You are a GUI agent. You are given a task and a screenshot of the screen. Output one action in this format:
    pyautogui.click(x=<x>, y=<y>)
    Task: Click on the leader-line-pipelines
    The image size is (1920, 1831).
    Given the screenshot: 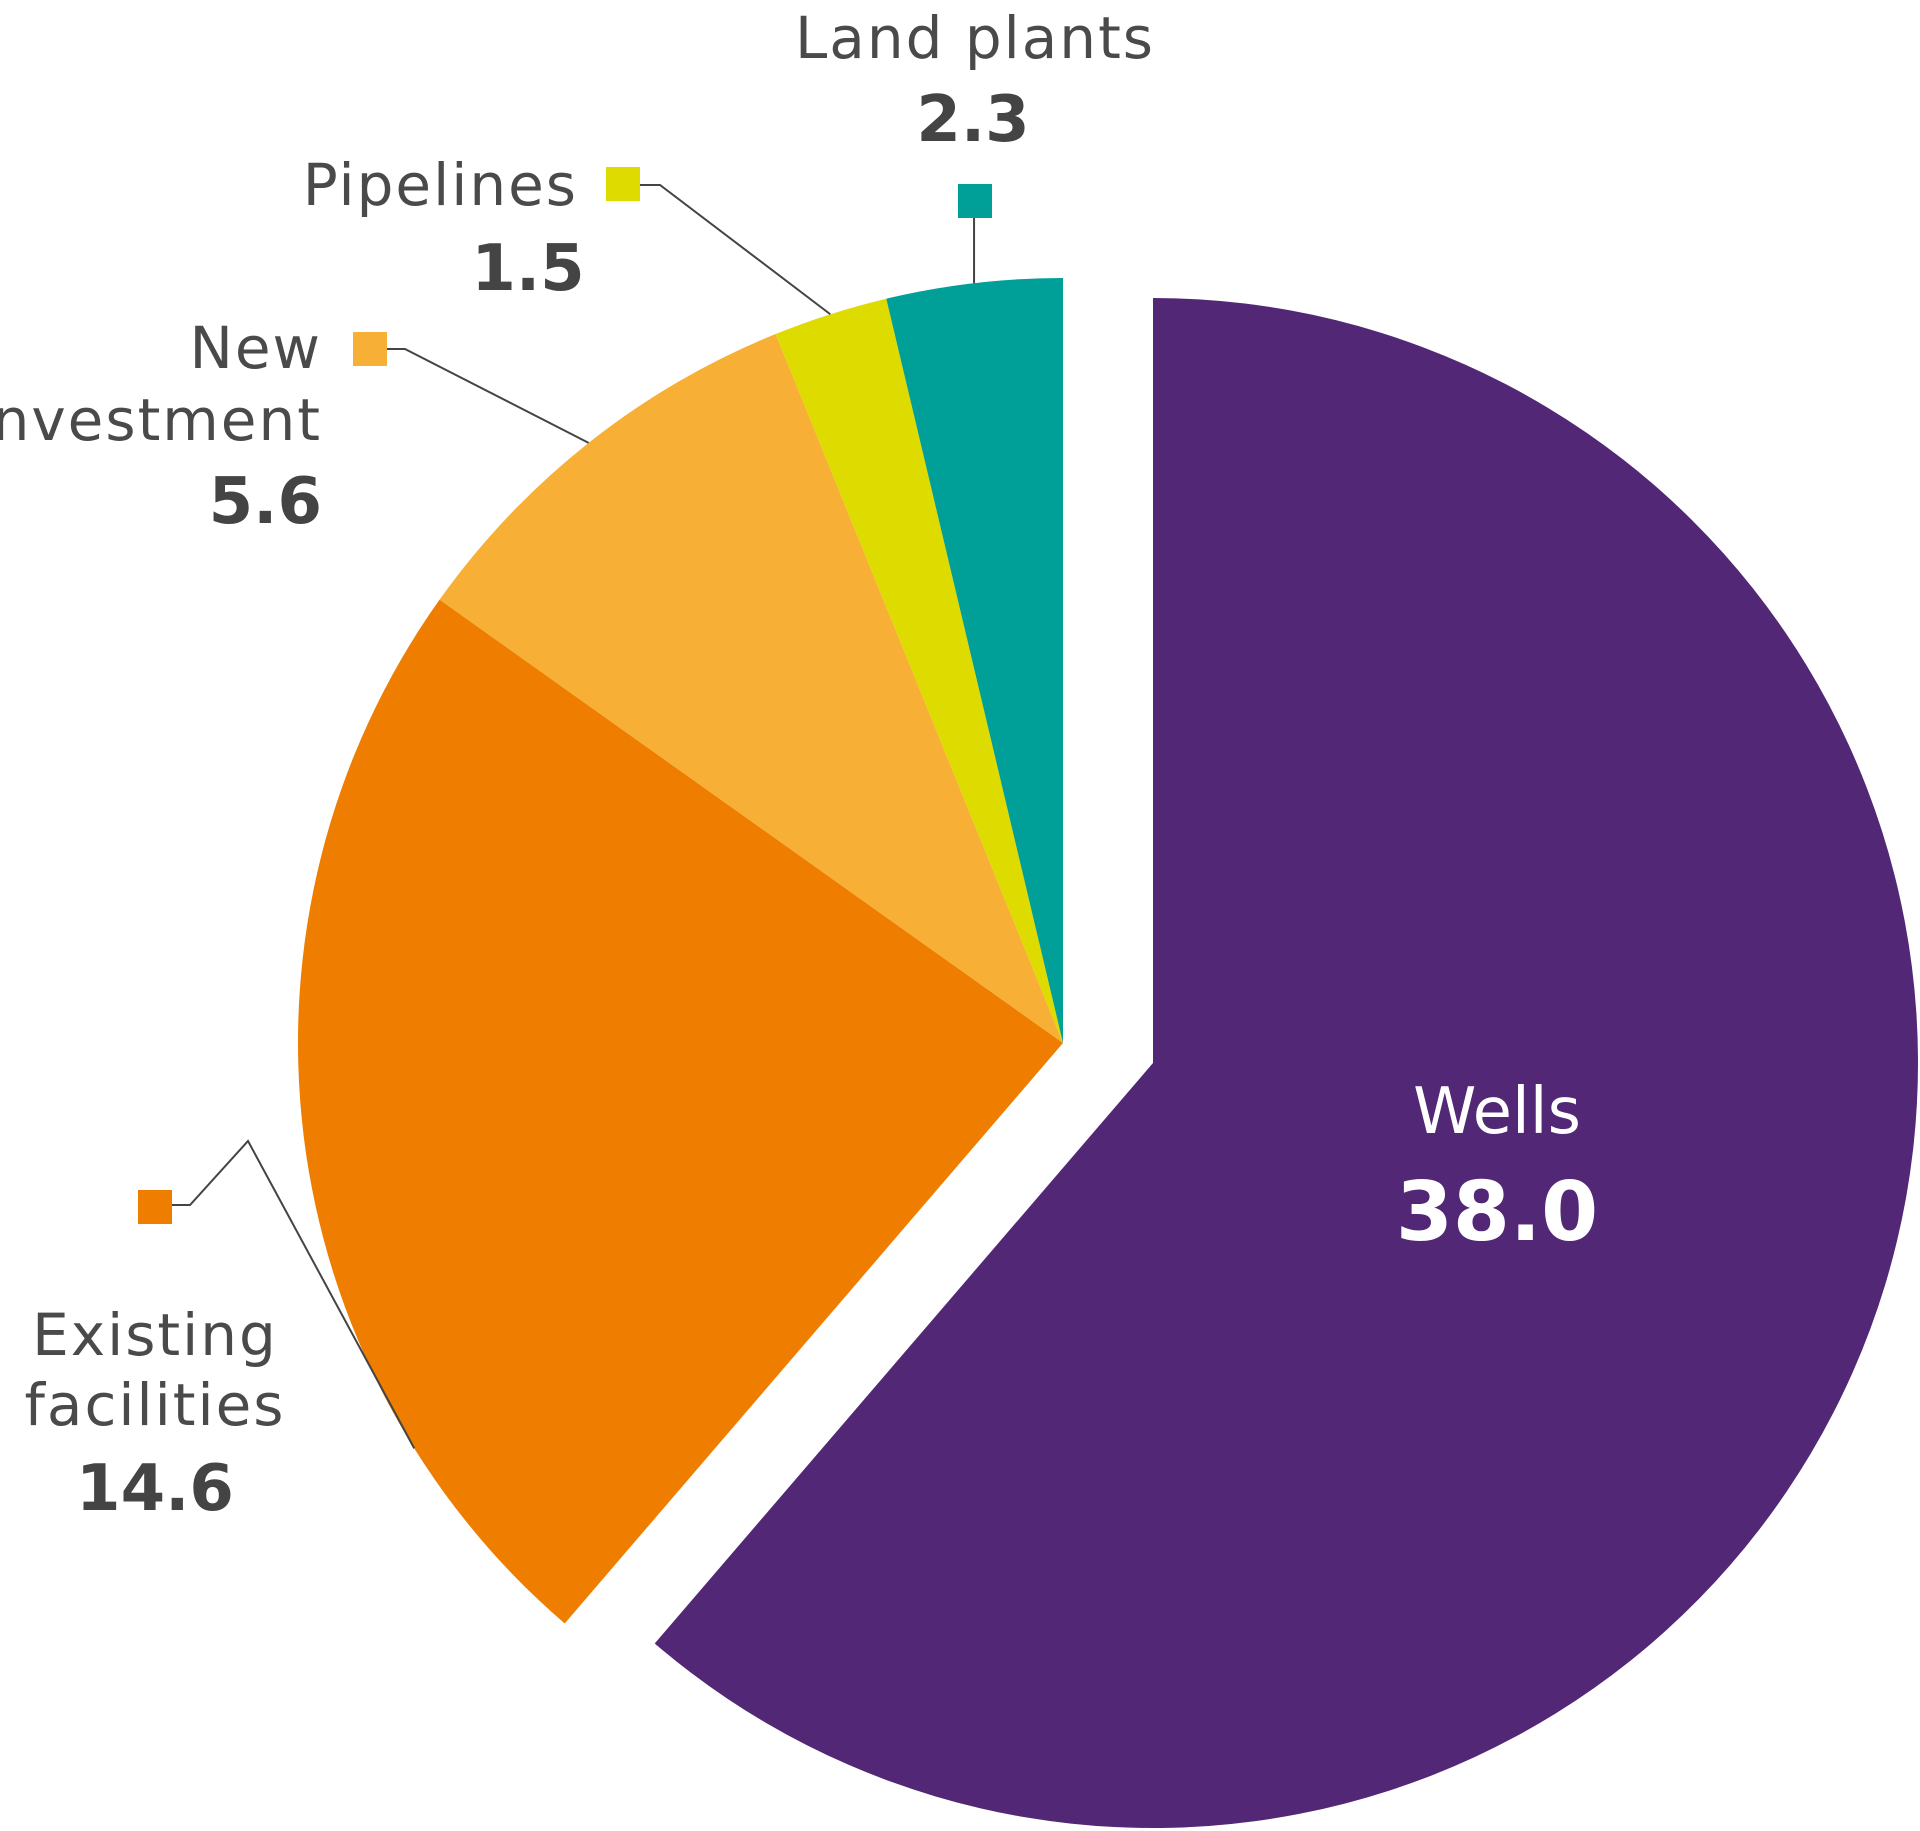 What is the action you would take?
    pyautogui.click(x=735, y=250)
    